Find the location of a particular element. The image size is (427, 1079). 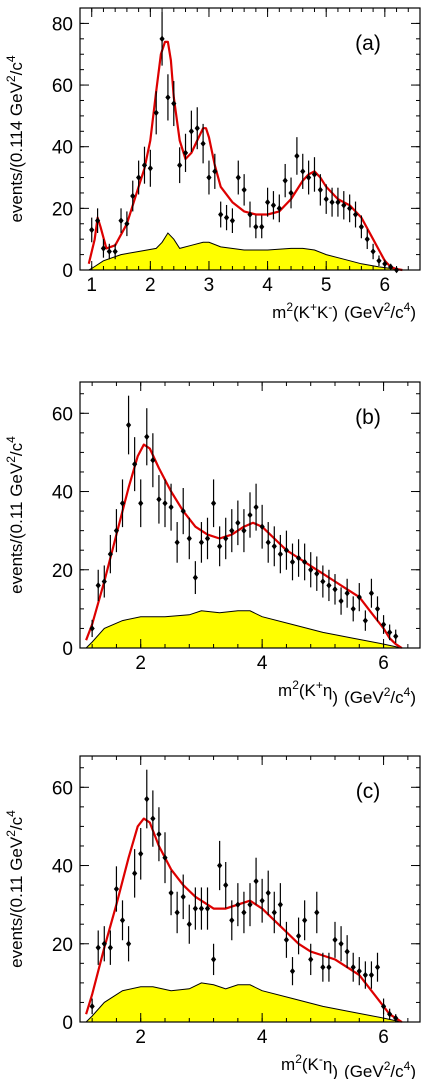

y-tick-label: 80 is located at coordinates (62, 24).